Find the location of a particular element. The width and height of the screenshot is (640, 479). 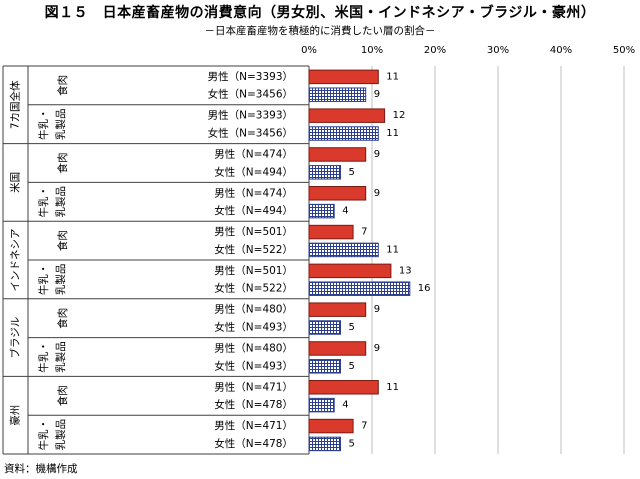

country-label: ブラジル is located at coordinates (15, 338).